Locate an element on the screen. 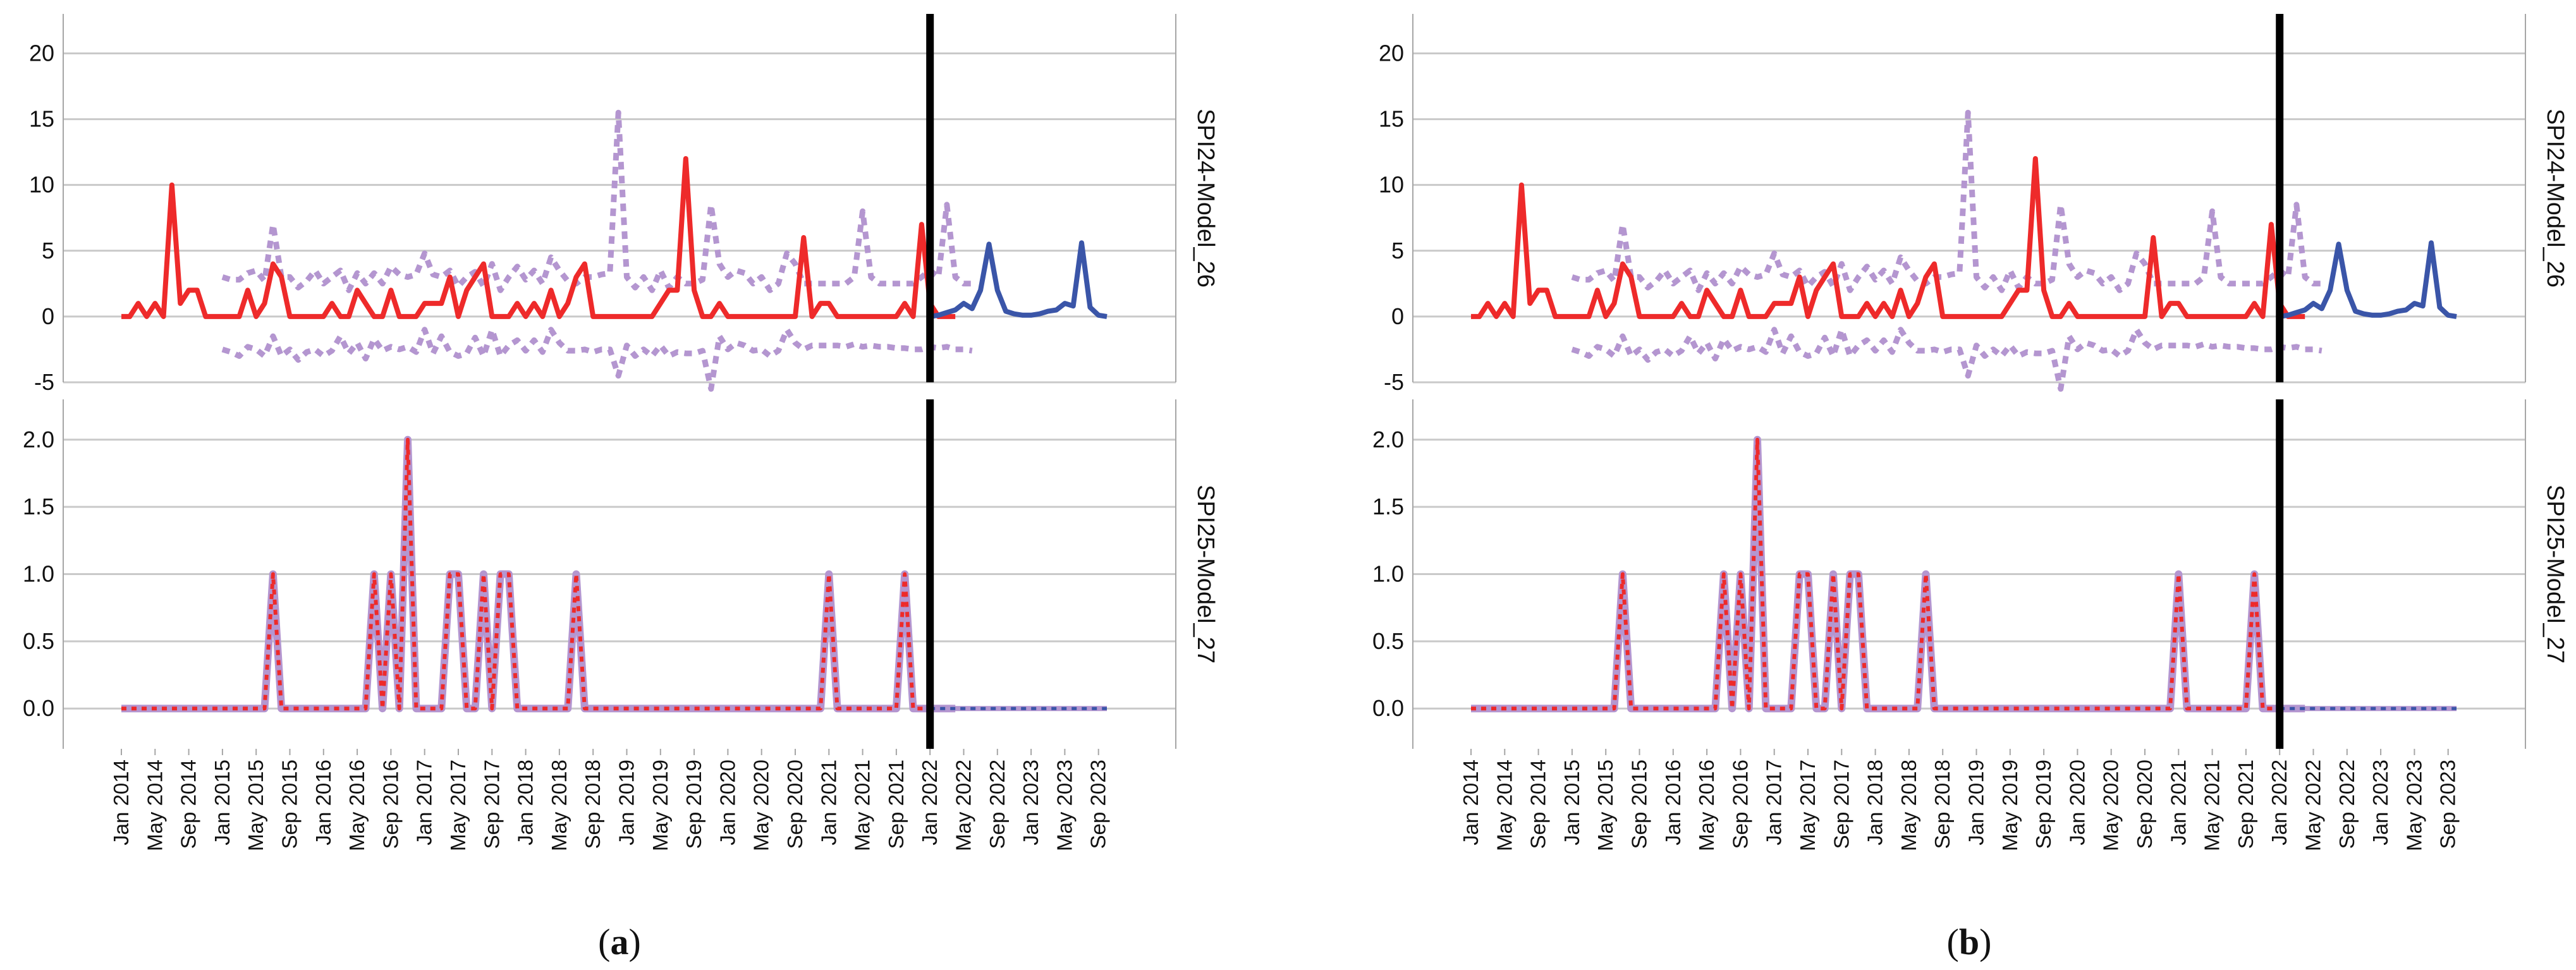  x-tick-label: Sep 2023 is located at coordinates (2448, 804).